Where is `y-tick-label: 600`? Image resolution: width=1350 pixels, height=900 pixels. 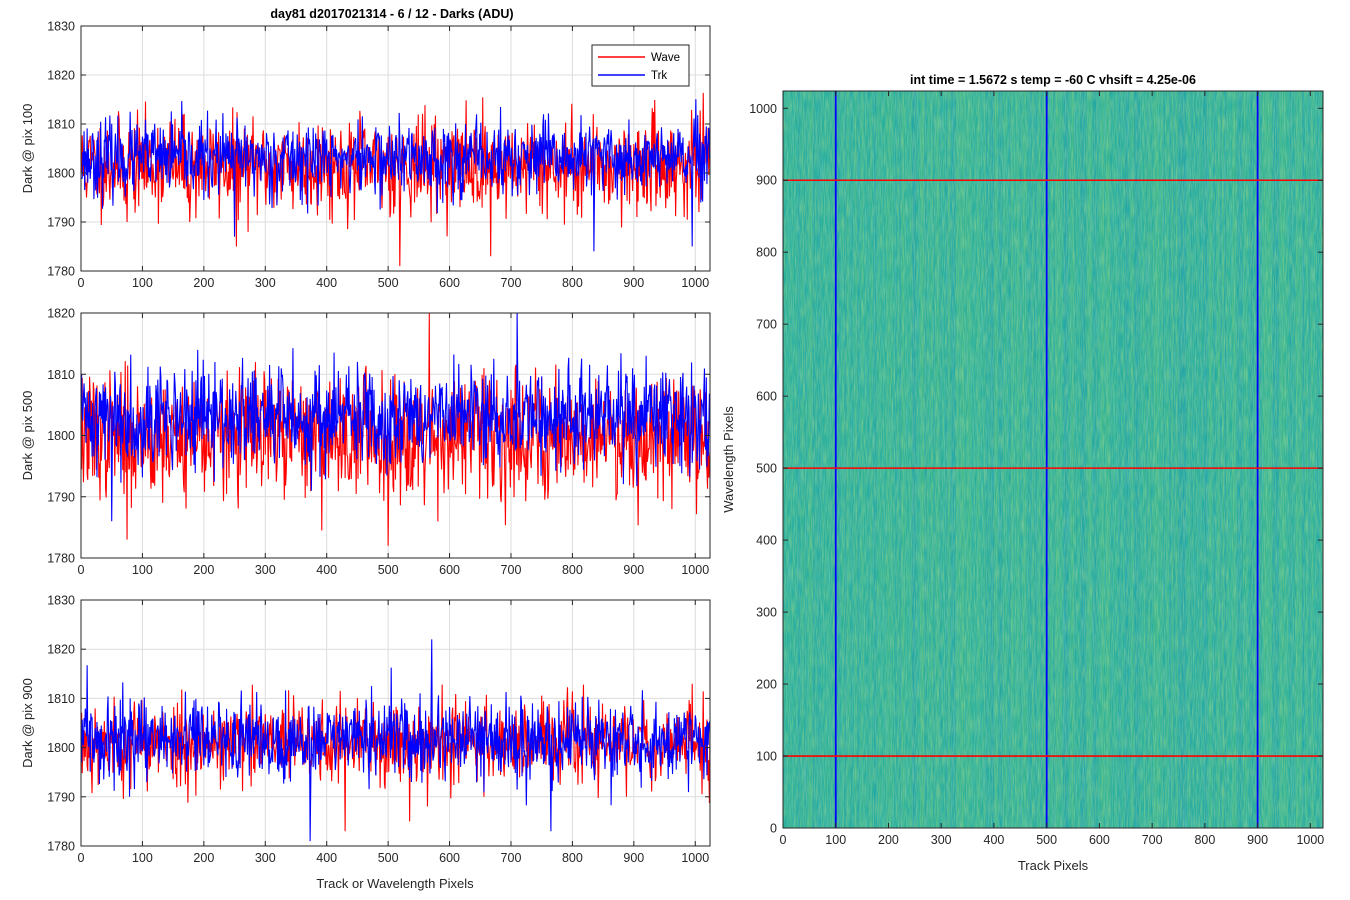
y-tick-label: 600 is located at coordinates (766, 397).